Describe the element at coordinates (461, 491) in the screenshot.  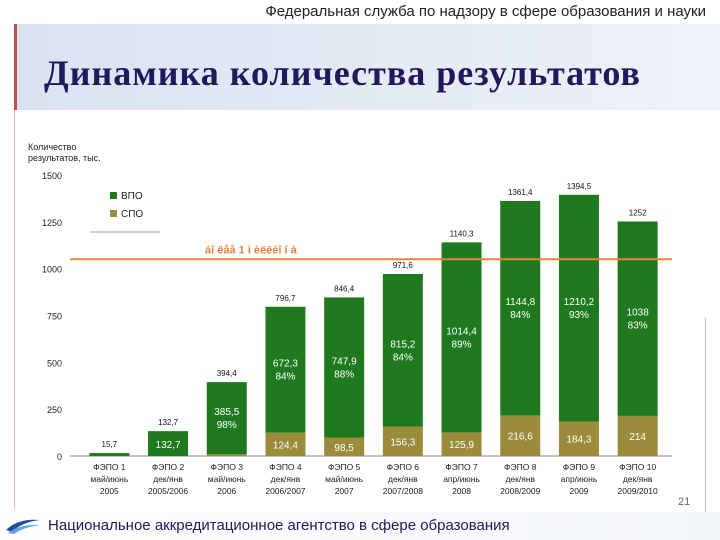
I see `x-tick-label: 2008` at that location.